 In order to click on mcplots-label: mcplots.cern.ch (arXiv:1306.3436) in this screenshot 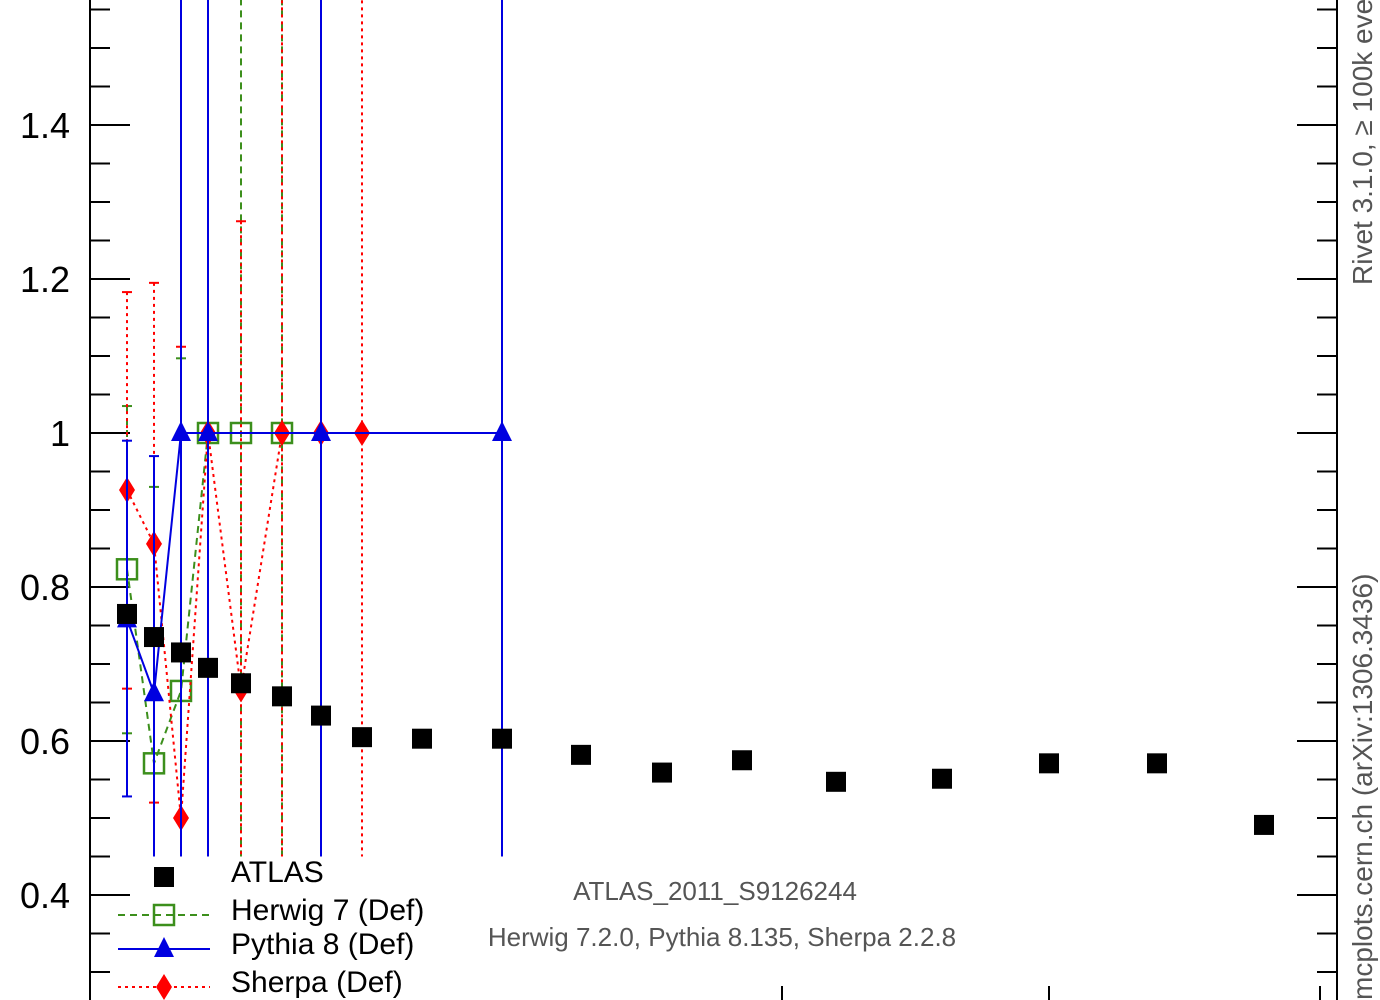, I will do `click(1362, 787)`.